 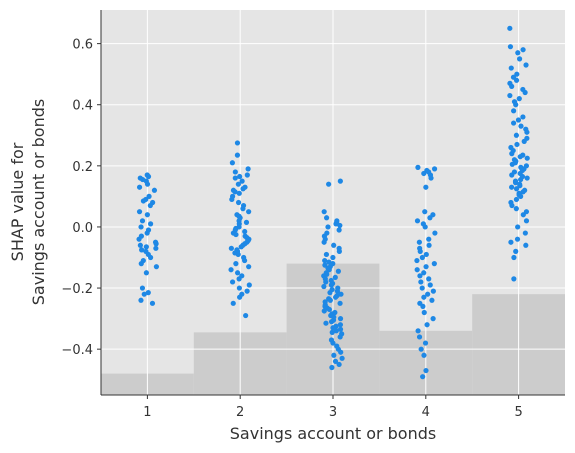 What do you see at coordinates (38, 202) in the screenshot?
I see `y-axis-title-line-2: Savings account or bonds` at bounding box center [38, 202].